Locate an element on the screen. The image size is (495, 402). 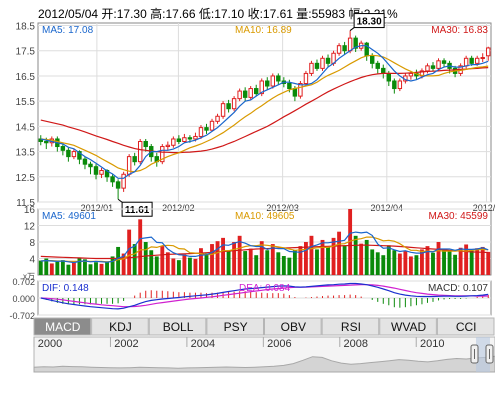
indicator-tab-obv: OBV is located at coordinates (293, 326).